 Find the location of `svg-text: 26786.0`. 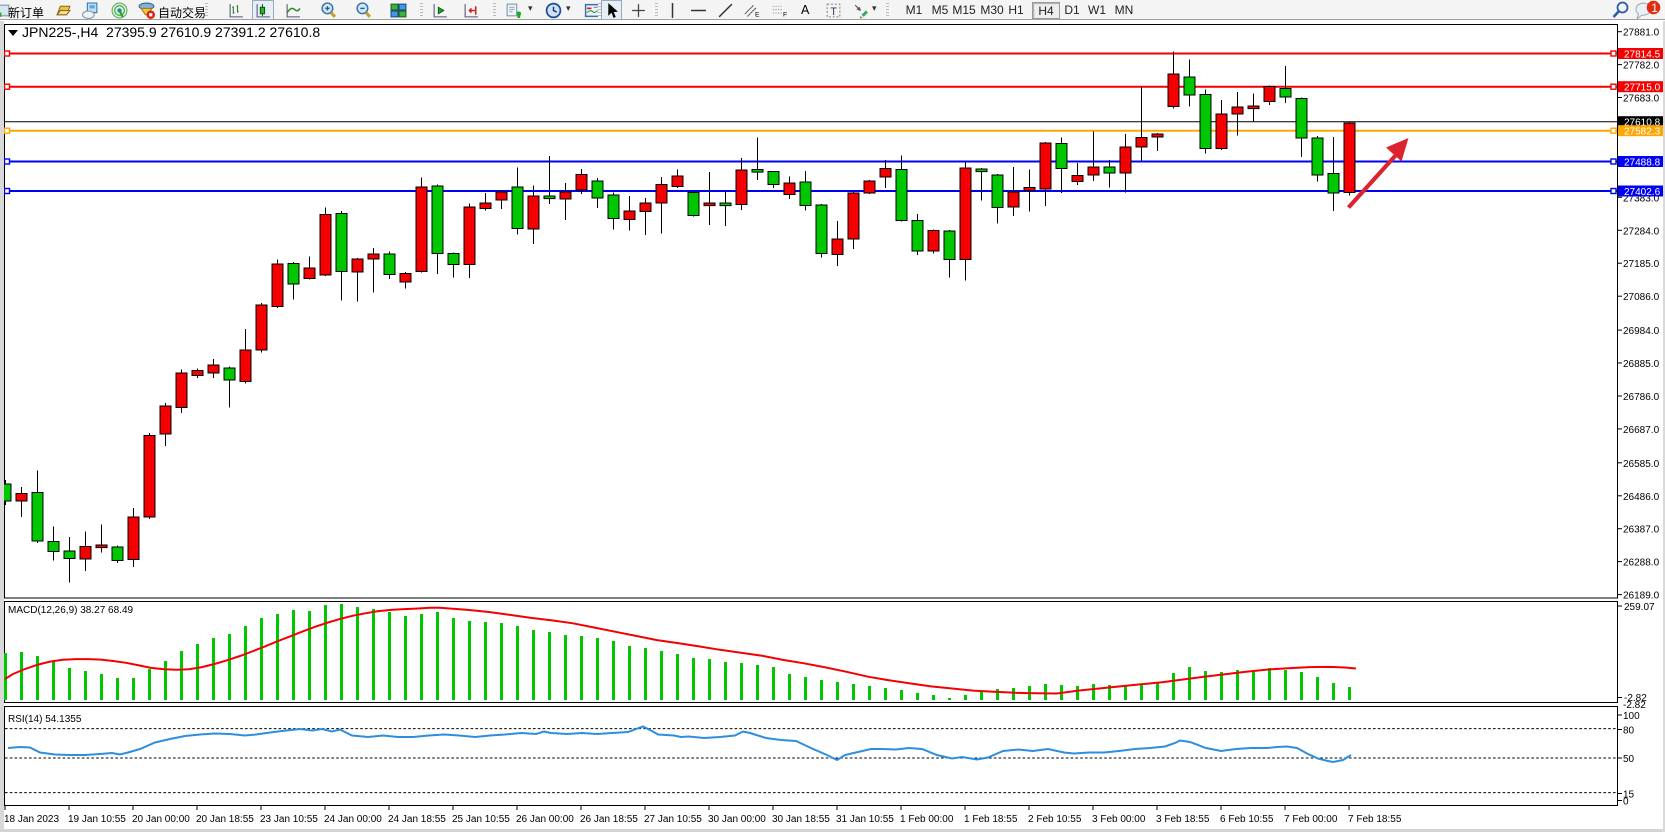

svg-text: 26786.0 is located at coordinates (1641, 397).